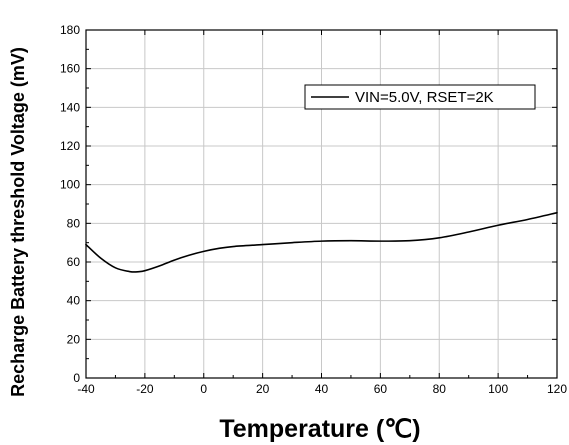 The image size is (569, 445). I want to click on x-tick-label: 0, so click(203, 389).